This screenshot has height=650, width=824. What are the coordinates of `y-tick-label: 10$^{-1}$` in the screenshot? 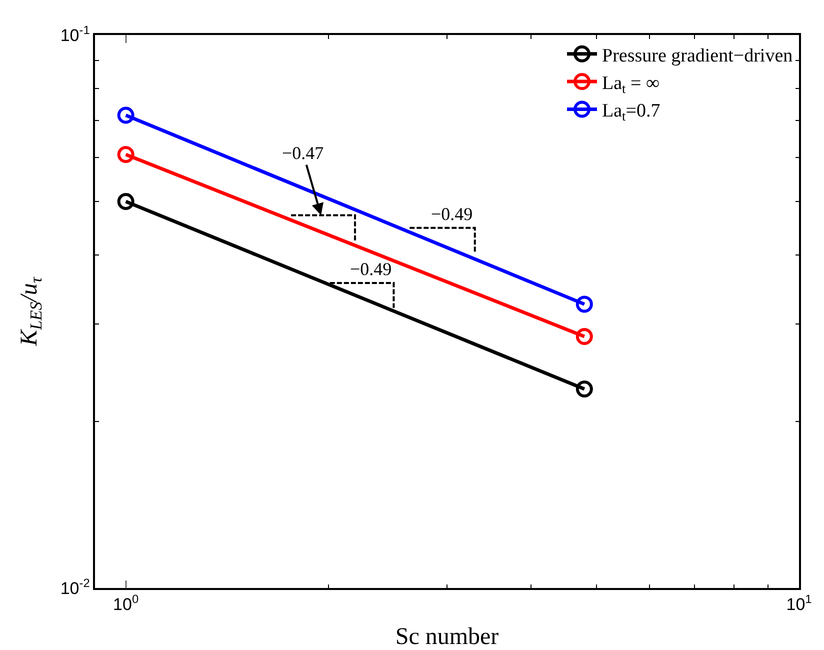 It's located at (75, 33).